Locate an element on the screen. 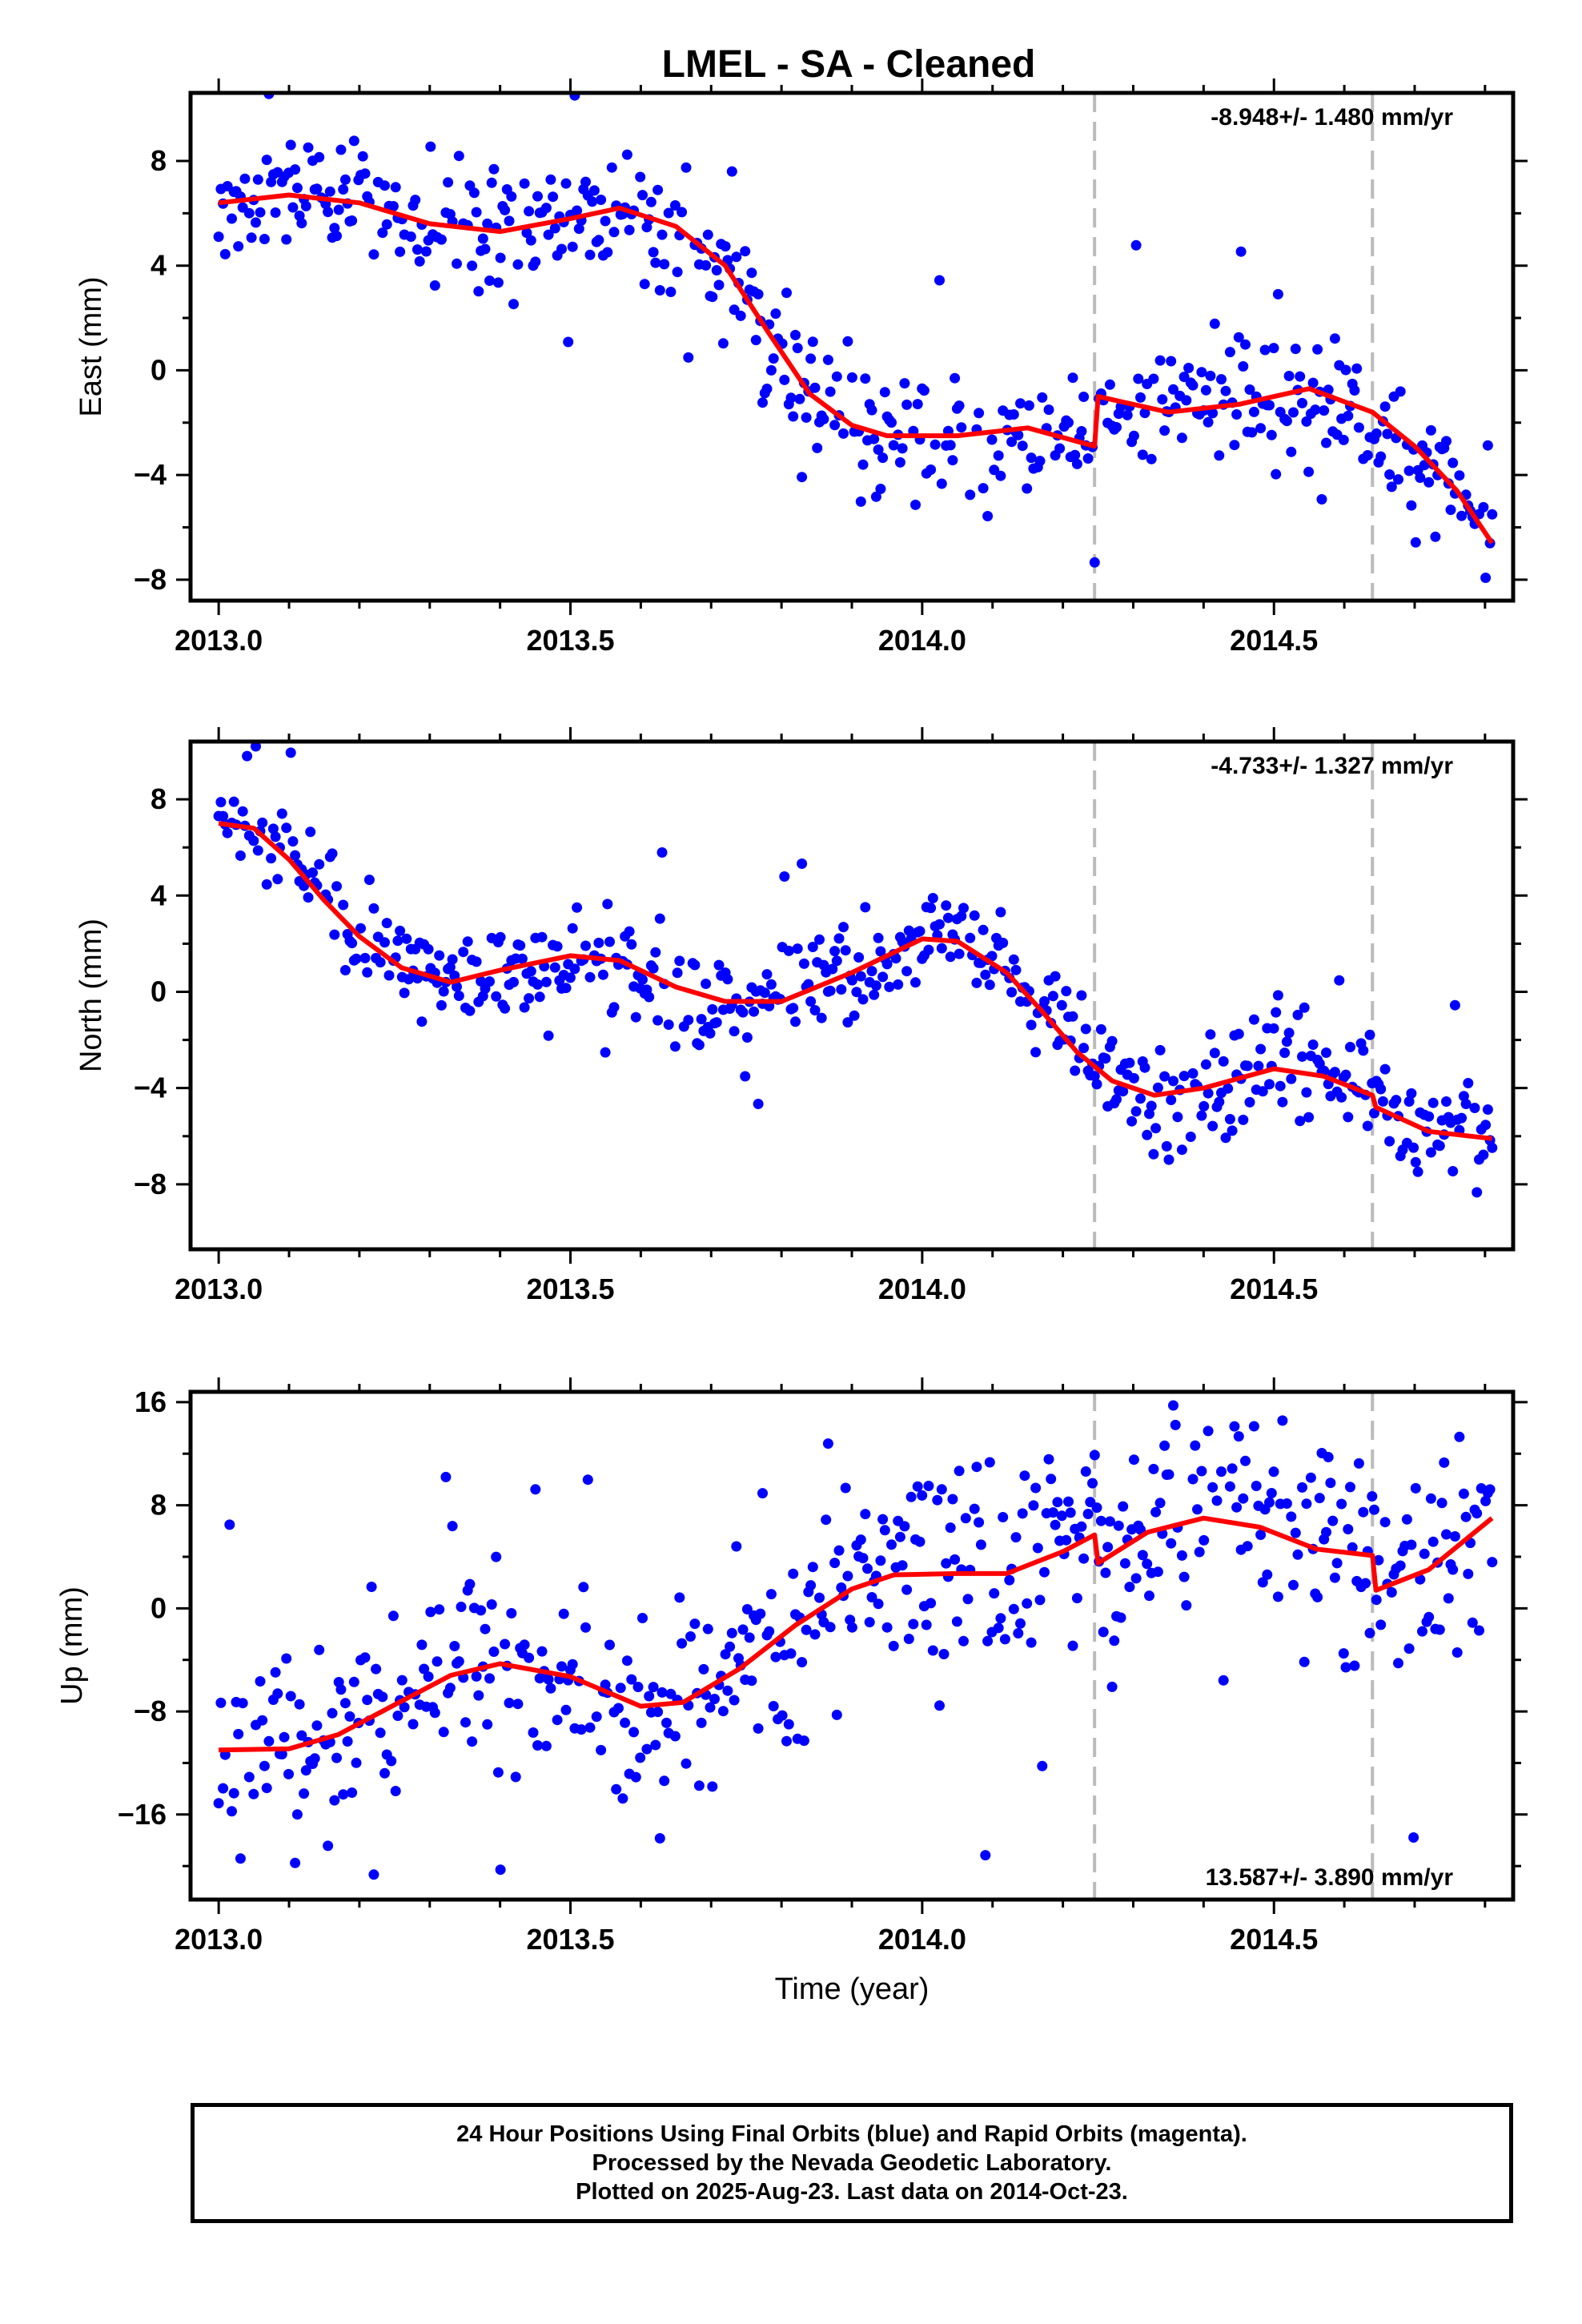 The height and width of the screenshot is (2324, 1582). y-axis-label: Up (mm) is located at coordinates (72, 1645).